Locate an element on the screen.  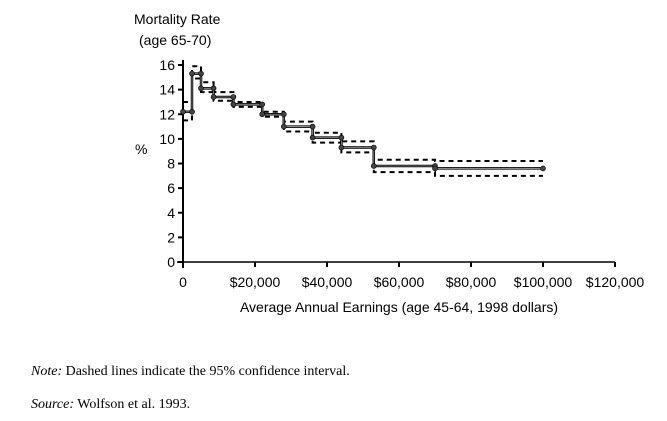
x-tick-label: $40,000 is located at coordinates (327, 282).